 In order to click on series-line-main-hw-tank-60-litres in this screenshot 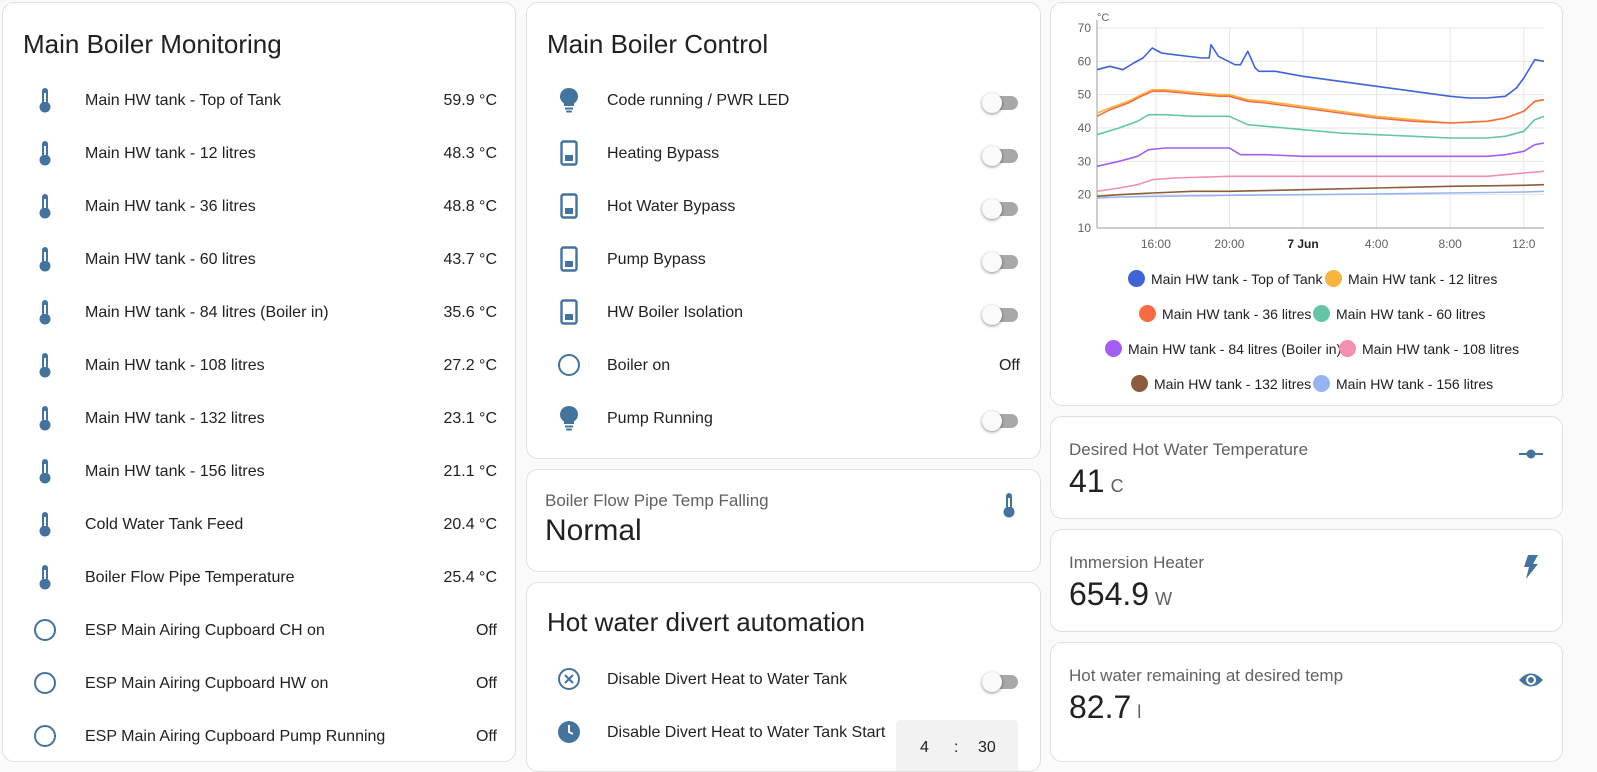, I will do `click(1320, 126)`.